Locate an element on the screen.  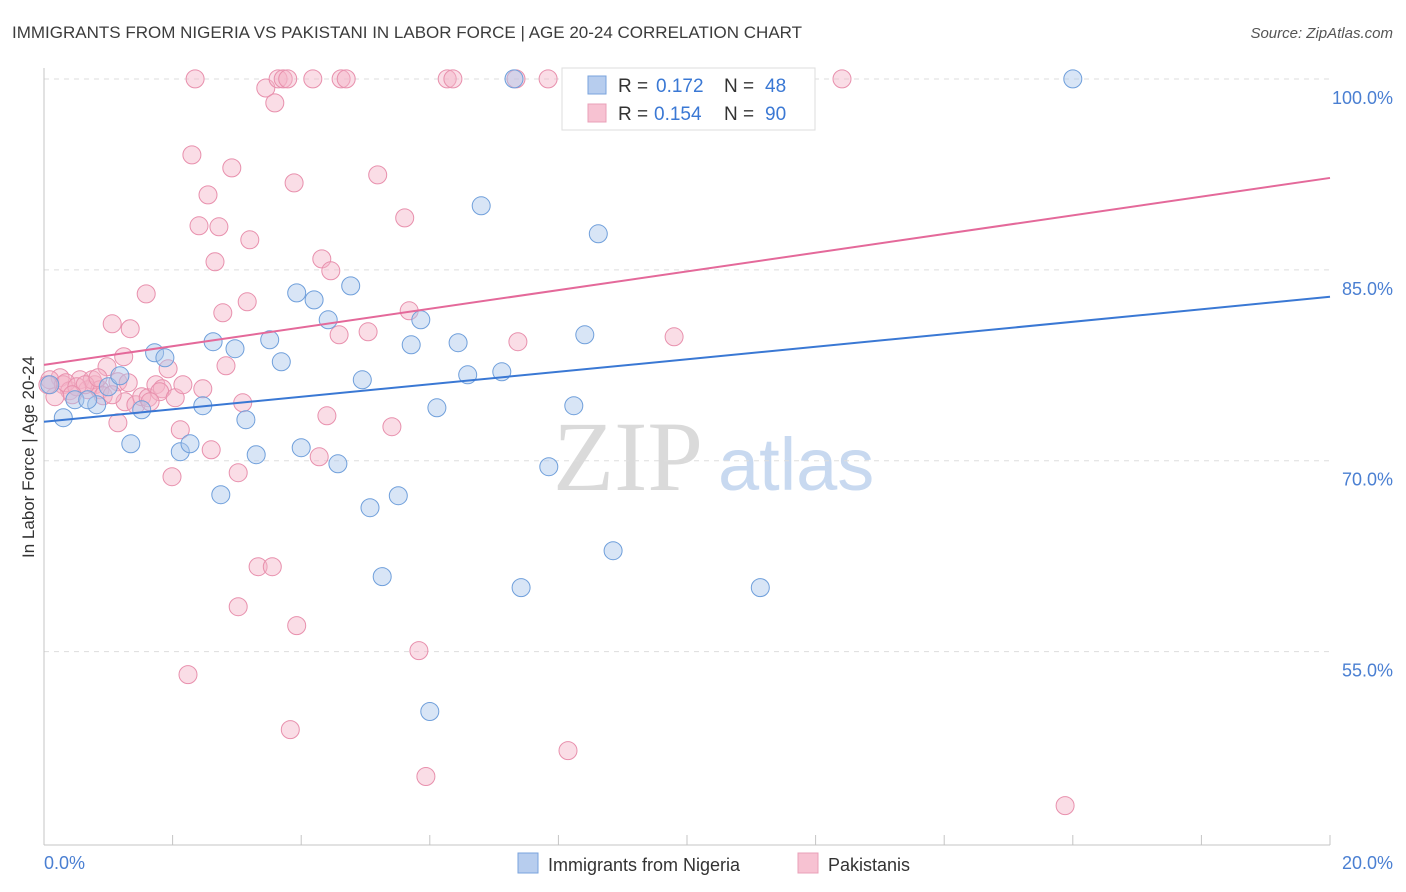
watermark-zip: ZIP is located at coordinates (628, 456).